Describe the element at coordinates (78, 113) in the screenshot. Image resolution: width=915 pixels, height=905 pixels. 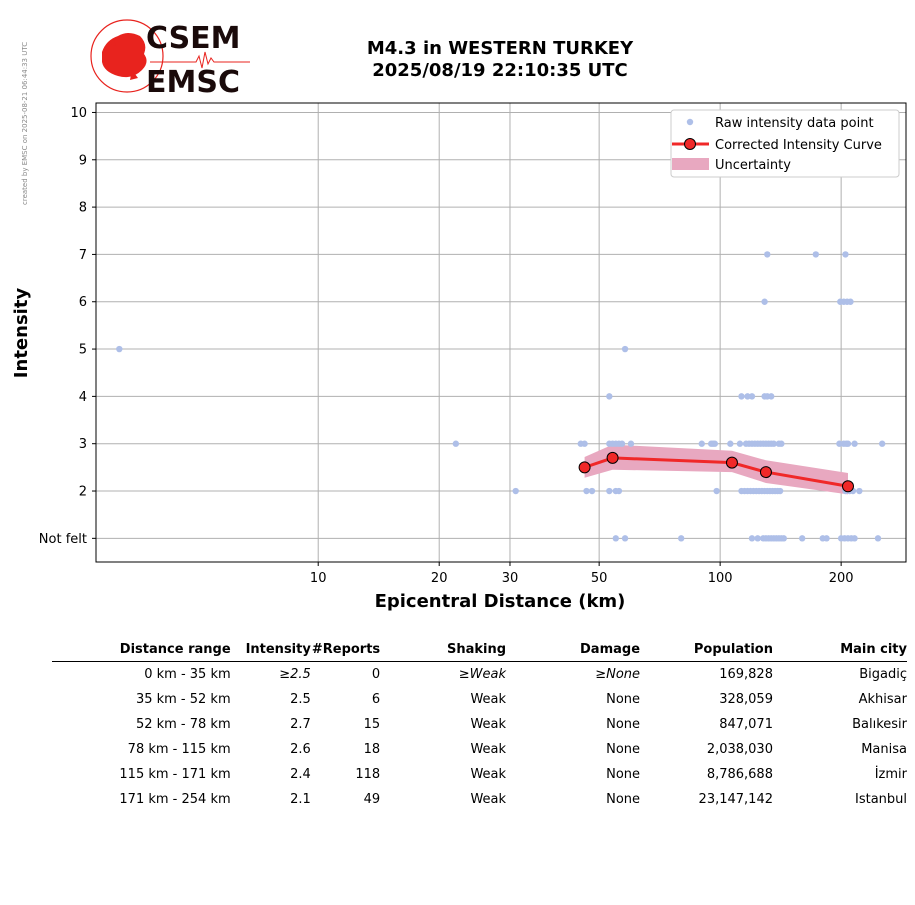
I see `y-tick-label: 10` at that location.